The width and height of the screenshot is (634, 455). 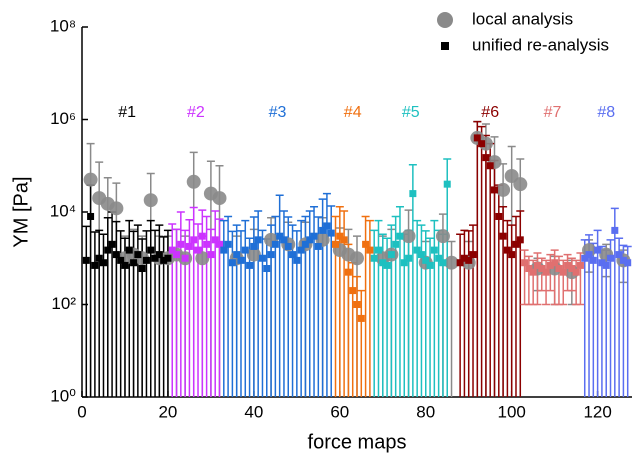 I want to click on y-tick-label: 10⁸, so click(x=63, y=25).